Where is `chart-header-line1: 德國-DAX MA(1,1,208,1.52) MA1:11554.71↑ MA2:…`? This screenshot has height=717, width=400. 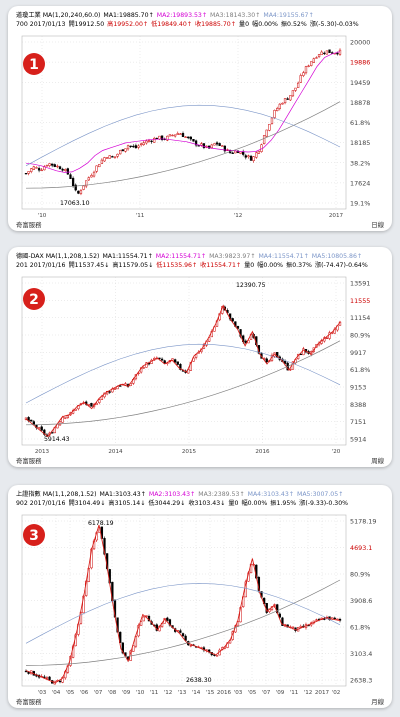 chart-header-line1: 德國-DAX MA(1,1,208,1.52) MA1:11554.71↑ MA2:… is located at coordinates (189, 256).